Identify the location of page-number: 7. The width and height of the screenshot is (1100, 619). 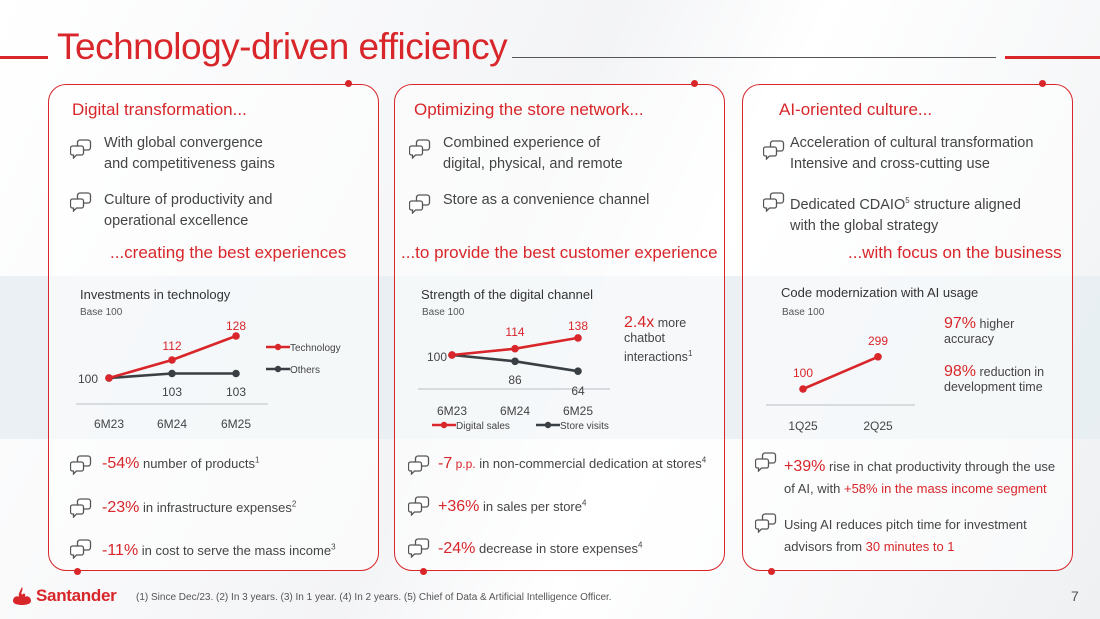
(1075, 596).